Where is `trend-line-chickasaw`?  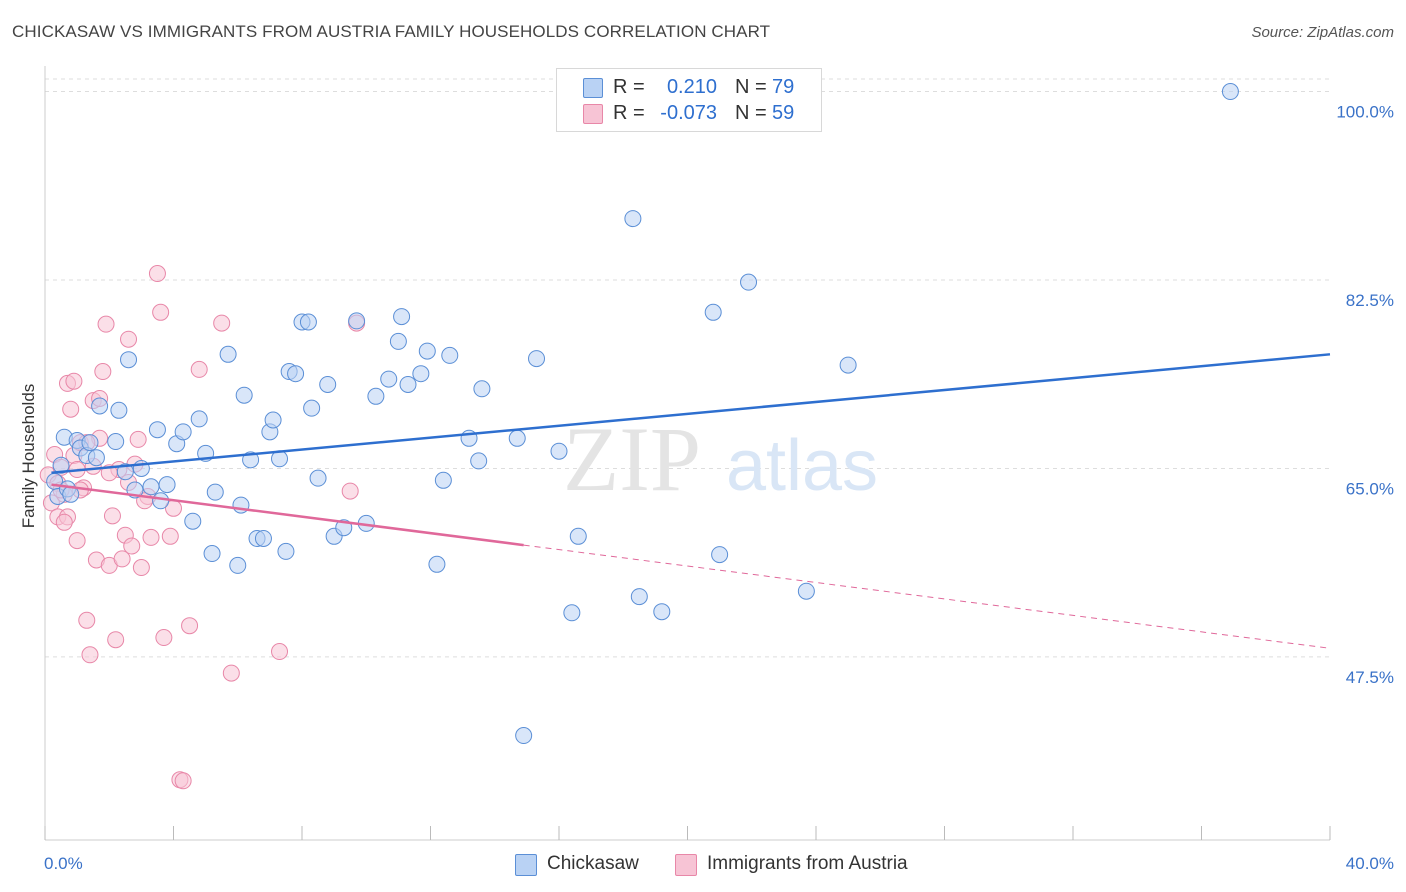 trend-line-chickasaw is located at coordinates (691, 414).